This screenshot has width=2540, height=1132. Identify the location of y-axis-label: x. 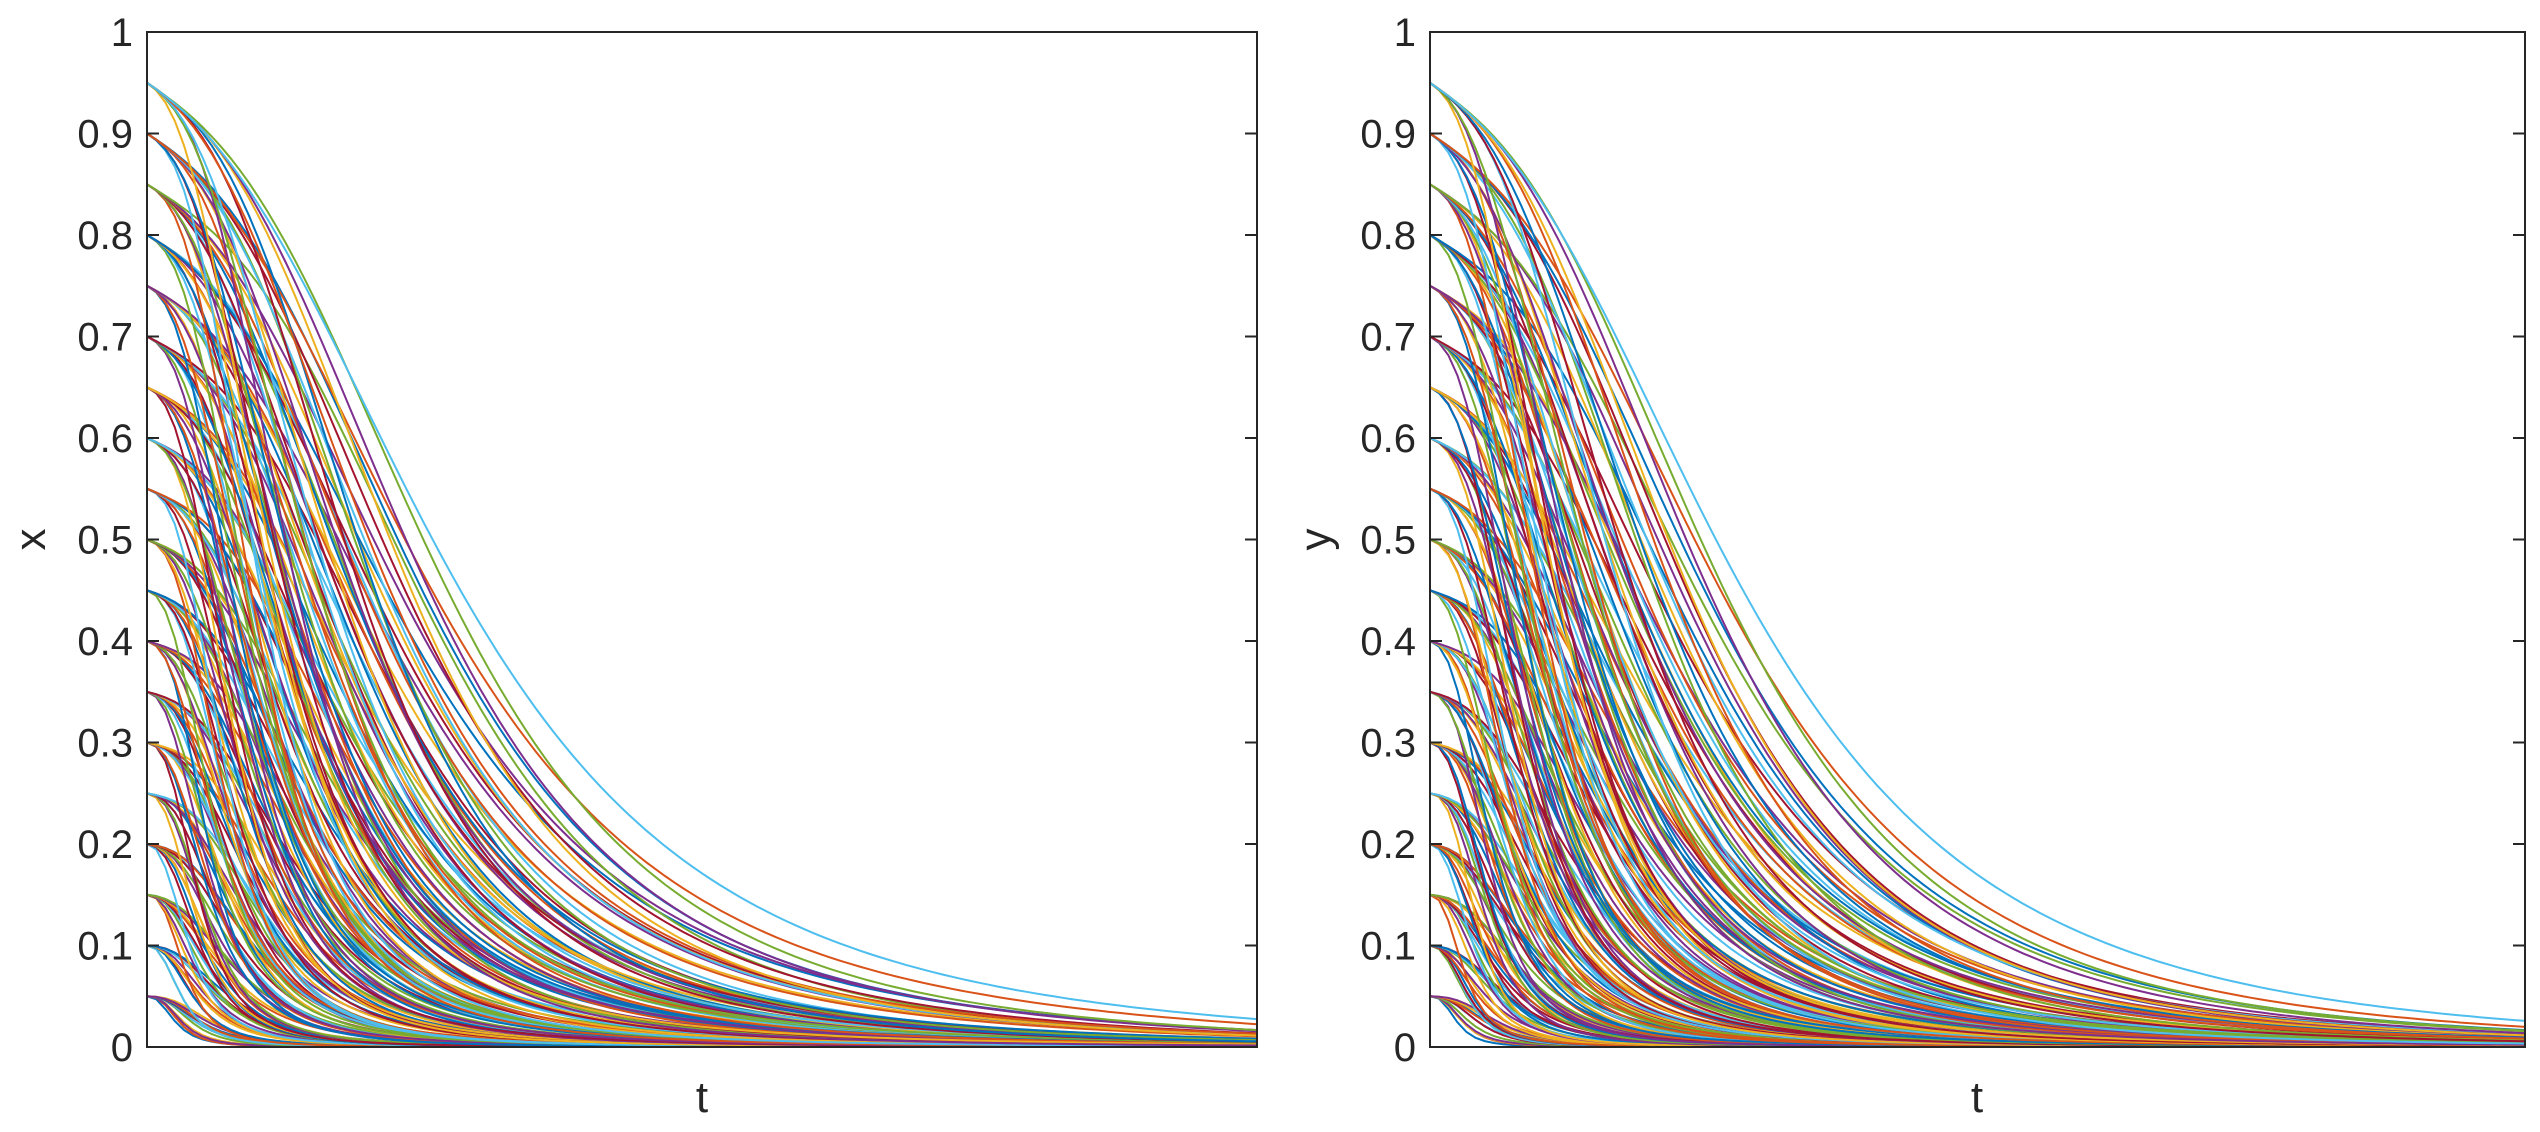
(30, 540).